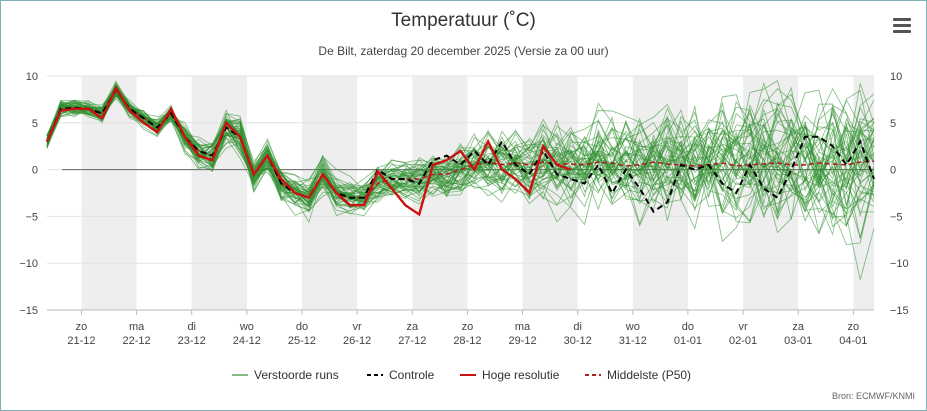 The width and height of the screenshot is (927, 411). Describe the element at coordinates (522, 341) in the screenshot. I see `x-tick-date: 29-12` at that location.